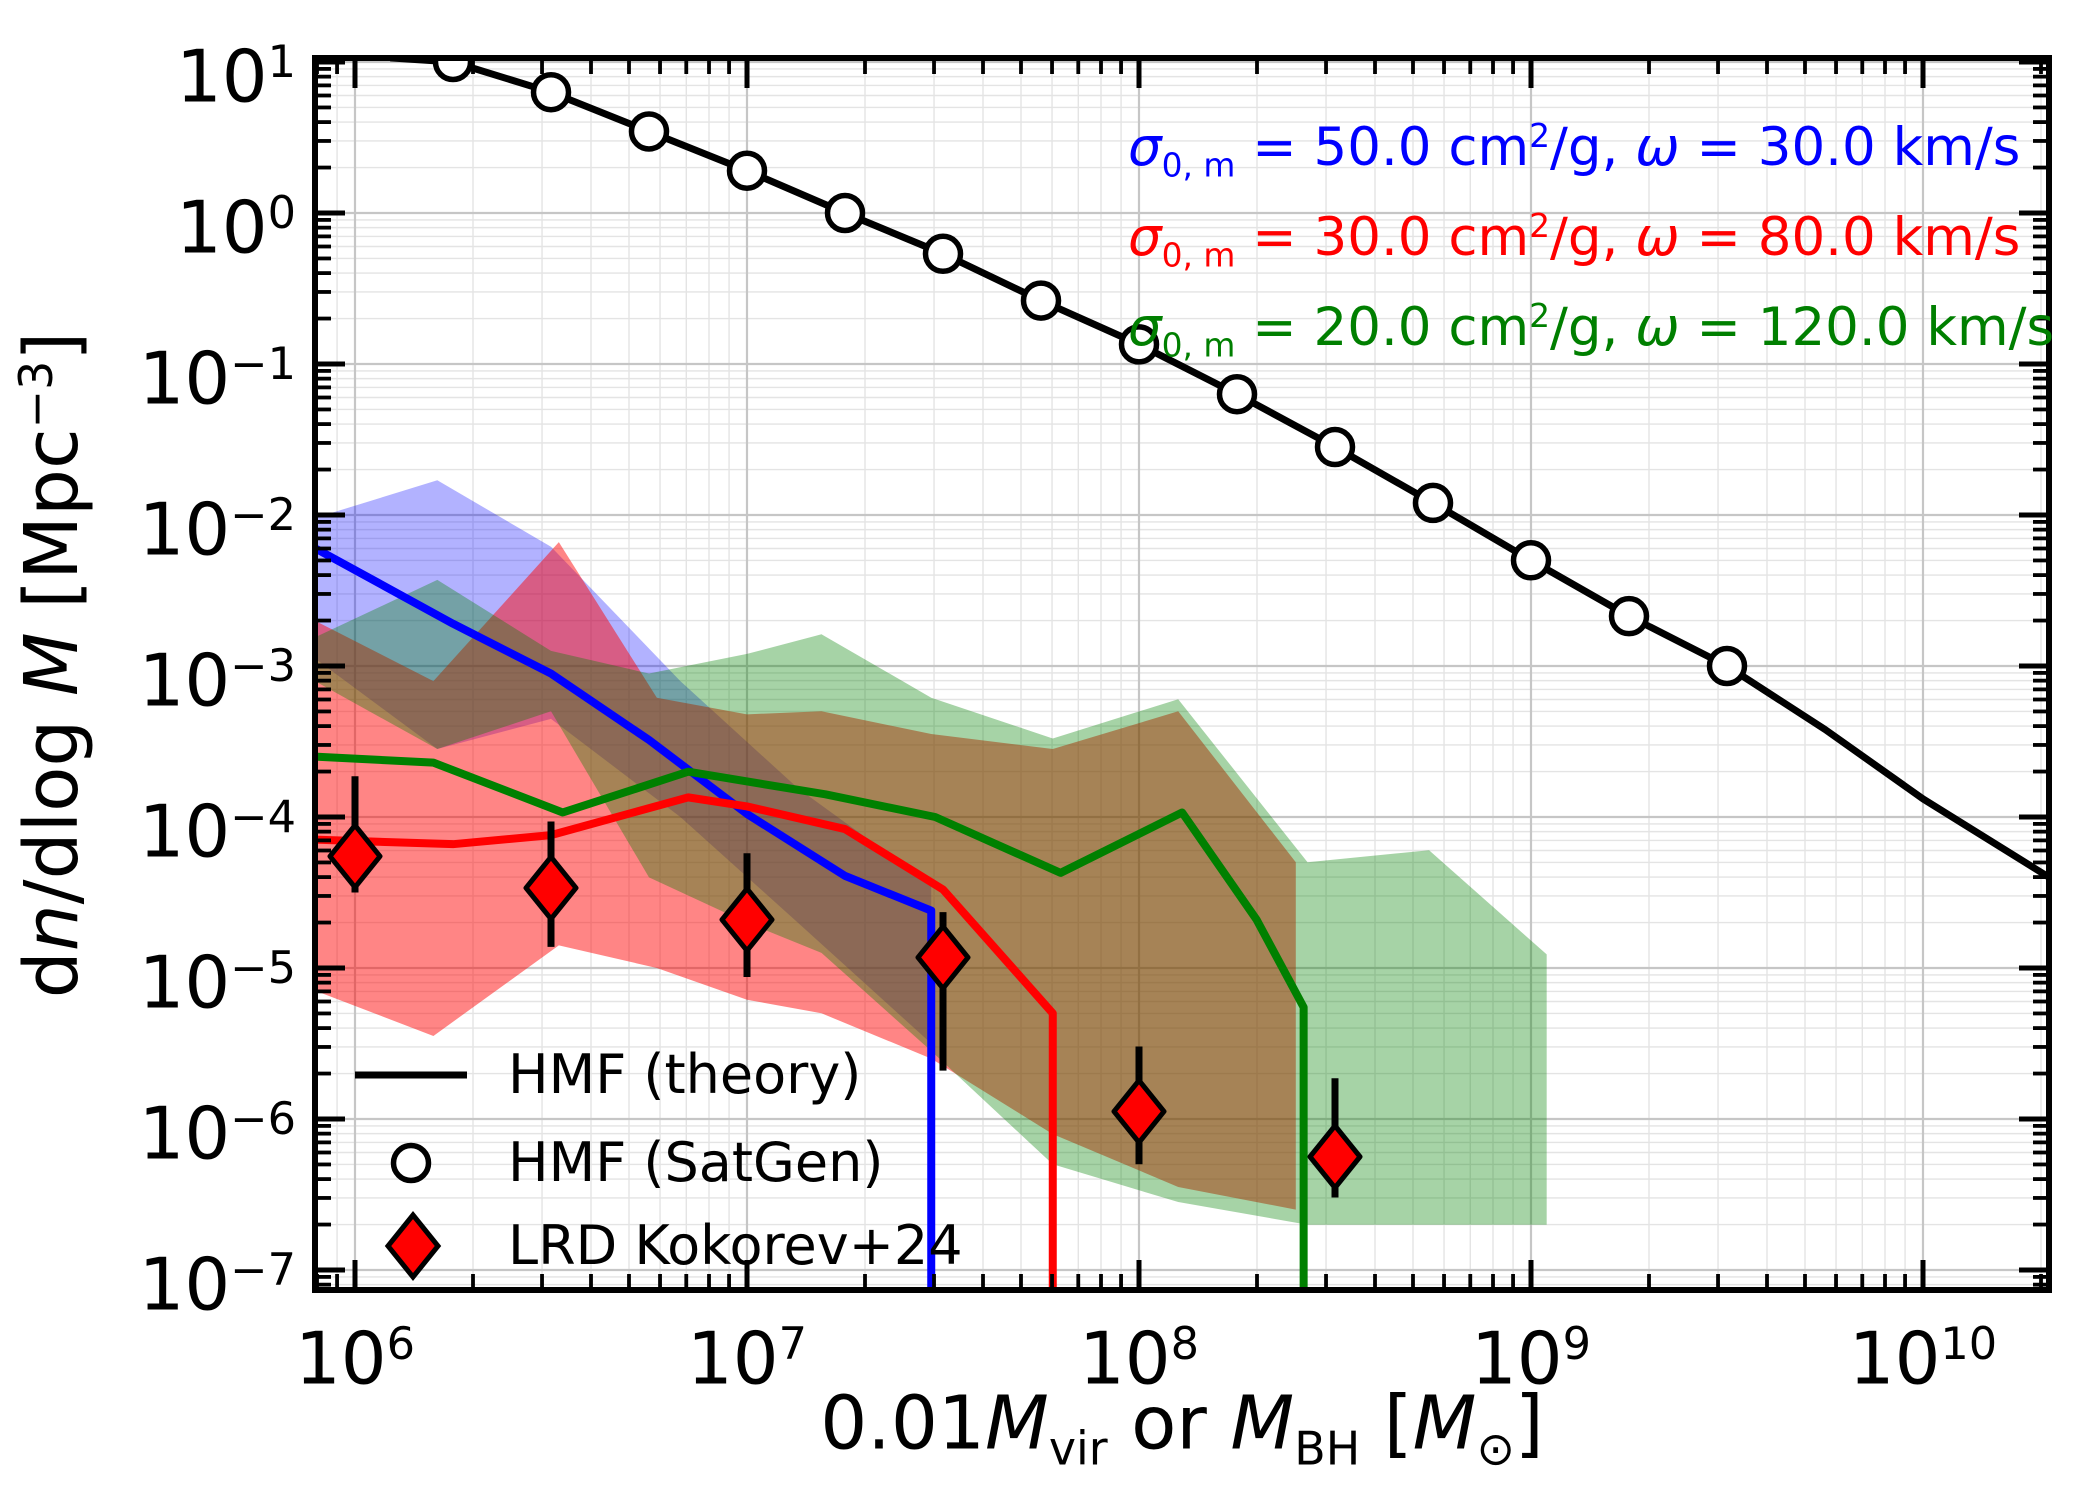  I want to click on lrd-diamond-marker, so click(413, 1246).